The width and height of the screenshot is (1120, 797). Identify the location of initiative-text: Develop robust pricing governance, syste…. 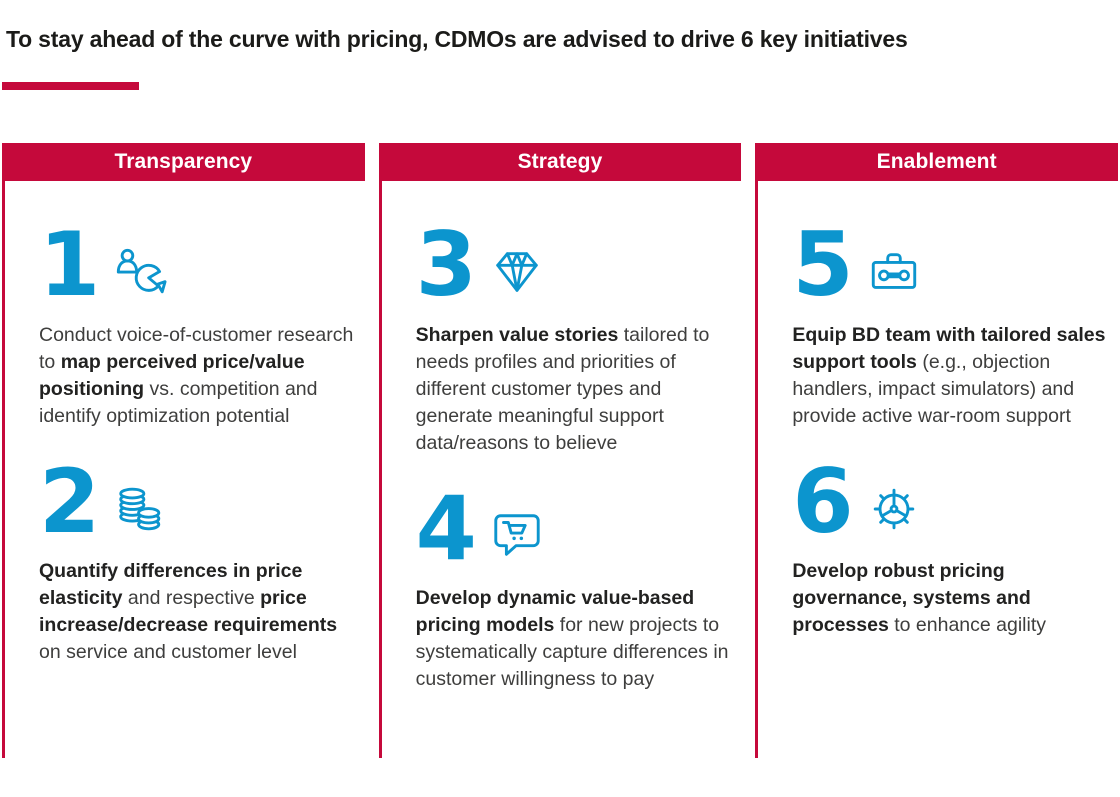
(919, 598).